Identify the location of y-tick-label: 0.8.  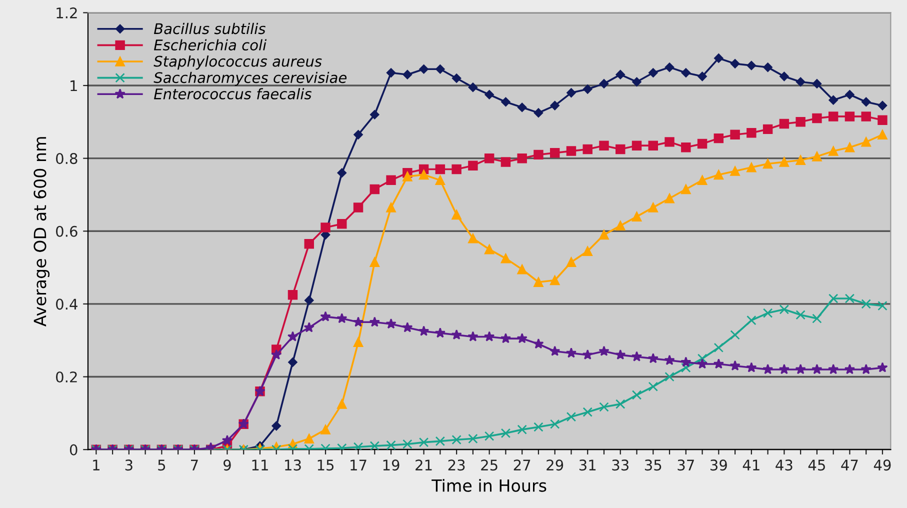
(67, 158).